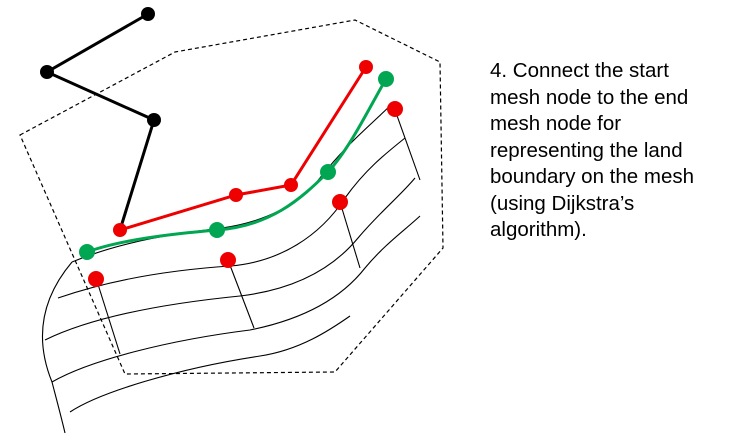  I want to click on mesh-left-edge, so click(57, 347).